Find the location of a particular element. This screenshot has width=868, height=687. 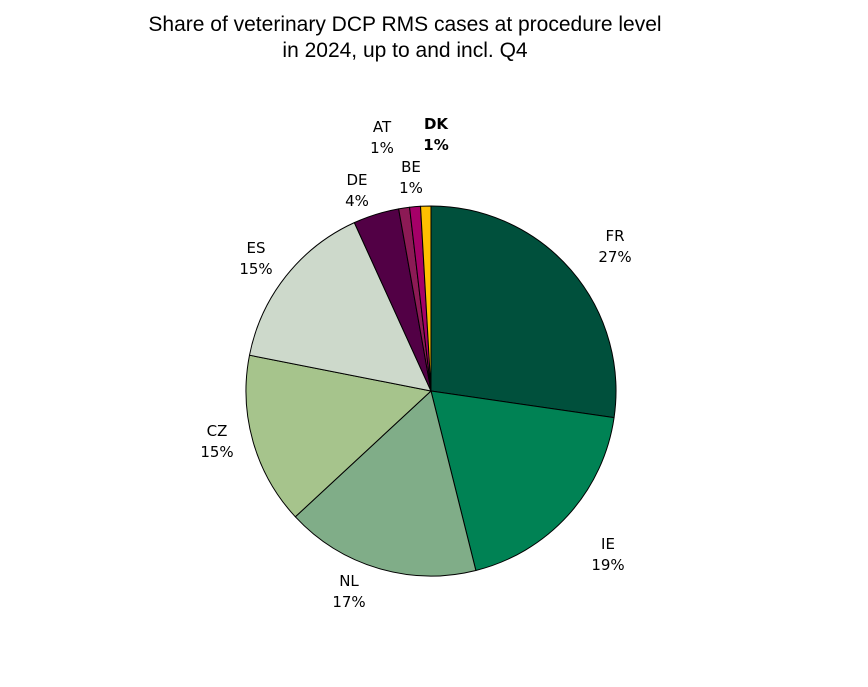

slice-label-cz-name: CZ is located at coordinates (217, 431).